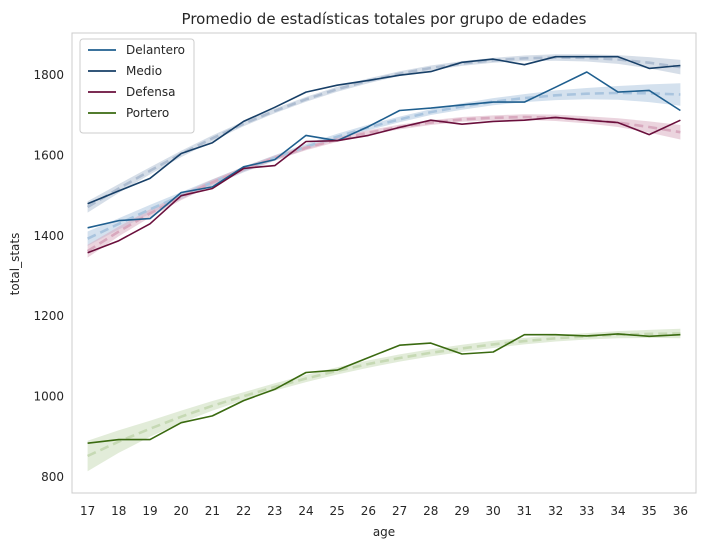 The image size is (704, 548). I want to click on x-tick-label: 33, so click(586, 511).